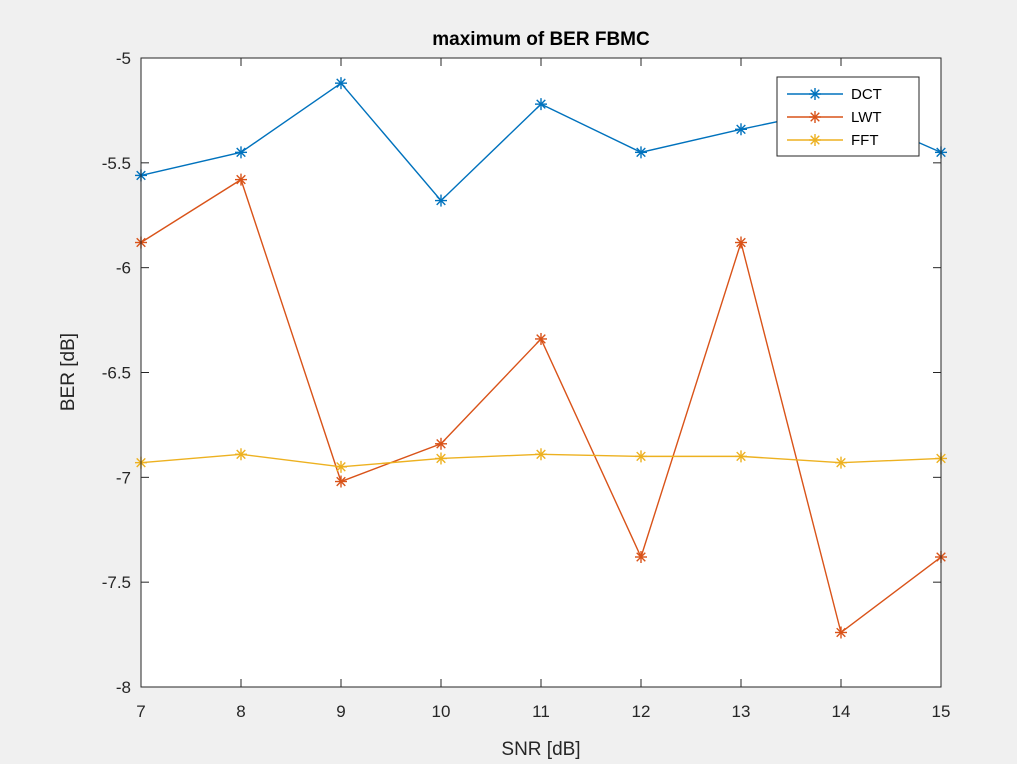 This screenshot has height=764, width=1017. I want to click on x-tick-label: 8, so click(240, 711).